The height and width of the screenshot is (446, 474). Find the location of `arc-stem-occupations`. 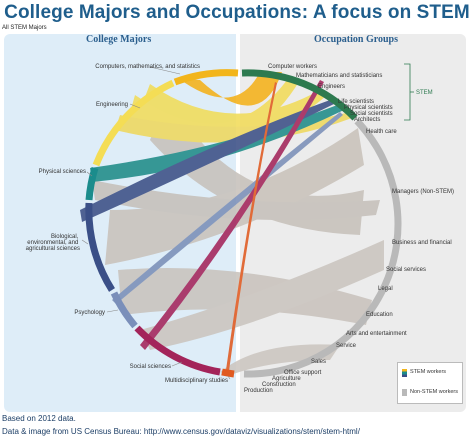

arc-stem-occupations is located at coordinates (299, 95).